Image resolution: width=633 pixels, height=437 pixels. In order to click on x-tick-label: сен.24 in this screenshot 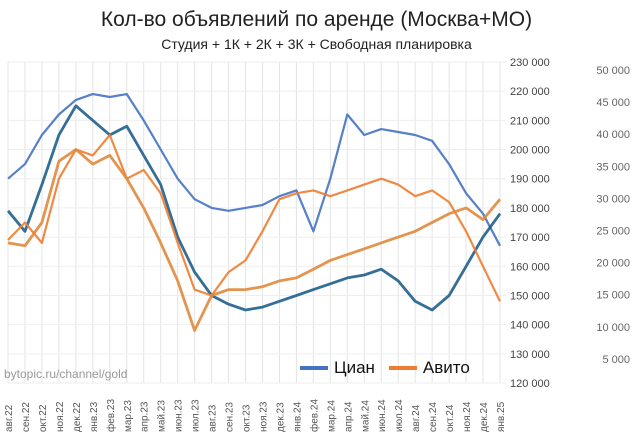, I will do `click(433, 417)`.